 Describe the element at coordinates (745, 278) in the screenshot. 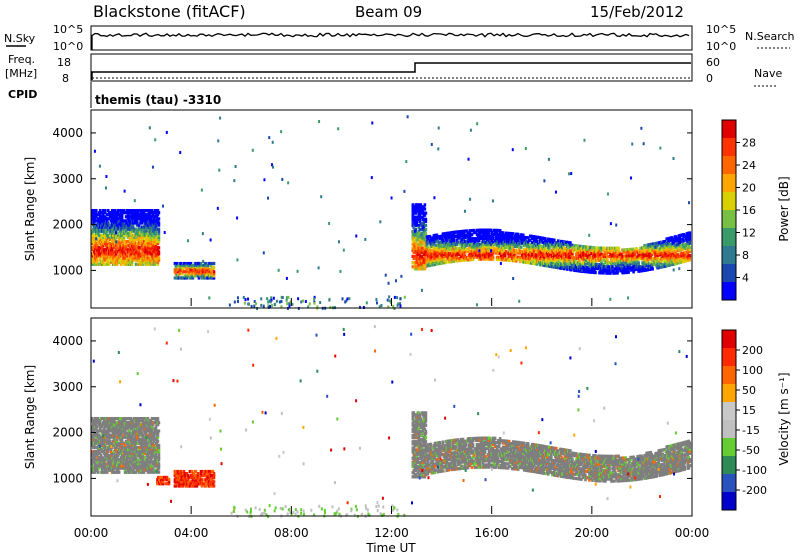

I see `colorbar-tick-label: 4` at that location.